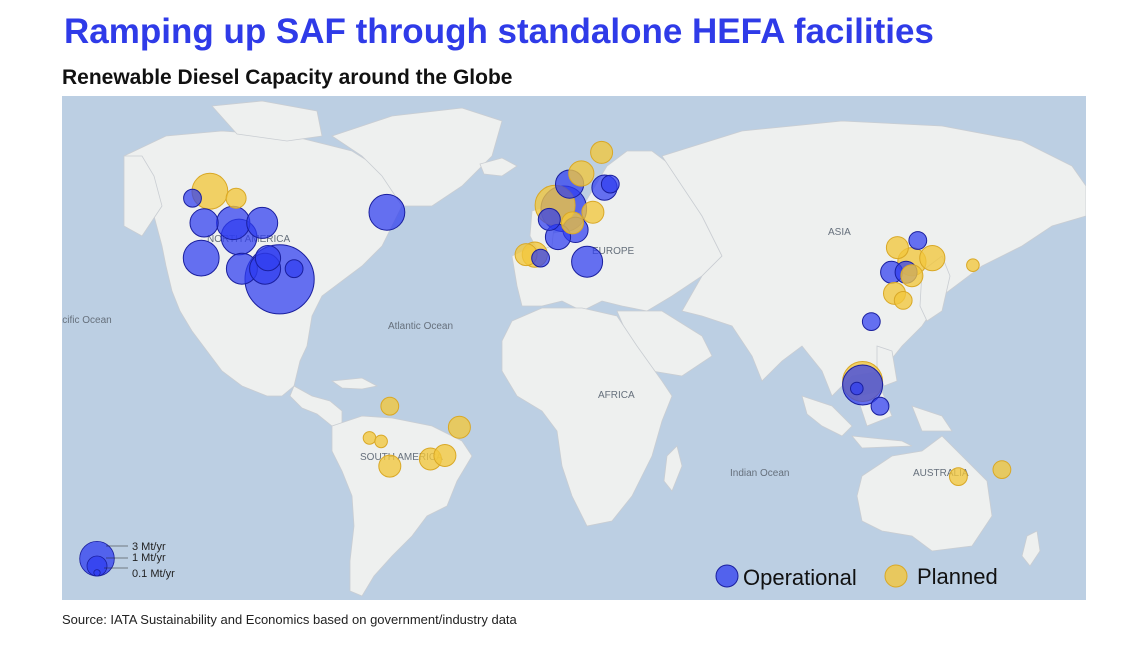 Image resolution: width=1144 pixels, height=646 pixels. I want to click on size-legend-label-3: 3 Mt/yr, so click(149, 547).